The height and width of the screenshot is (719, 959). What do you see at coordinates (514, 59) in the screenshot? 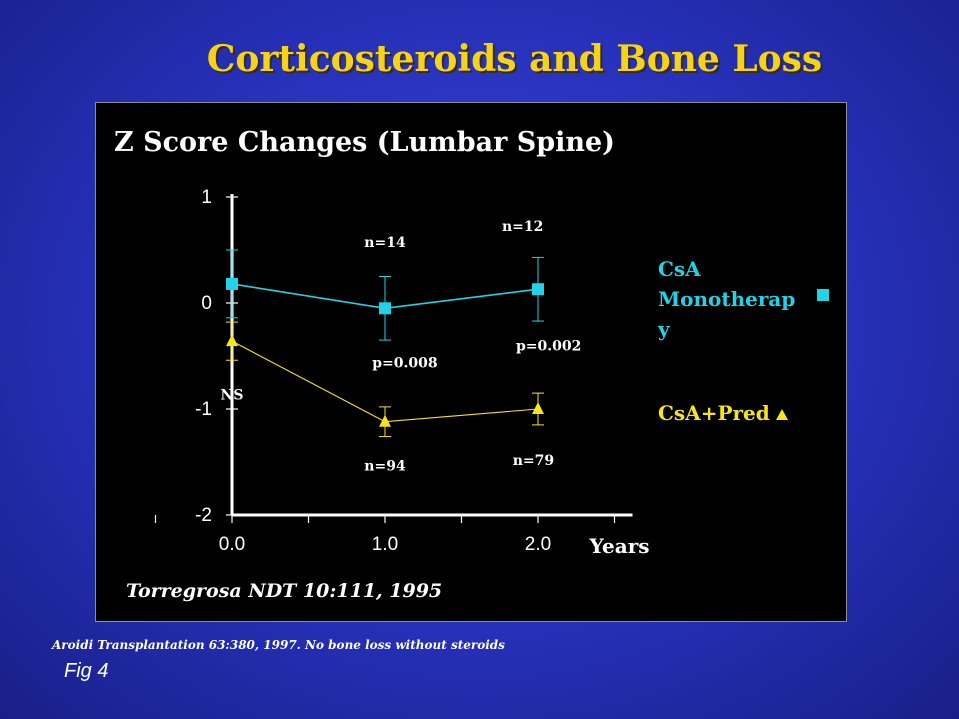
I see `slide-title: Corticosteroids and Bone Loss` at bounding box center [514, 59].